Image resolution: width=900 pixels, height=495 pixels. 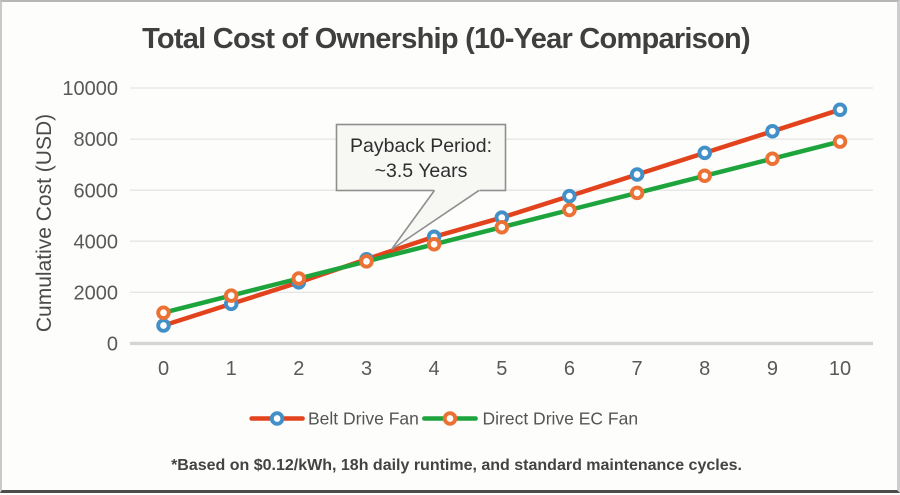 I want to click on svg-text: 4000, so click(x=96, y=242).